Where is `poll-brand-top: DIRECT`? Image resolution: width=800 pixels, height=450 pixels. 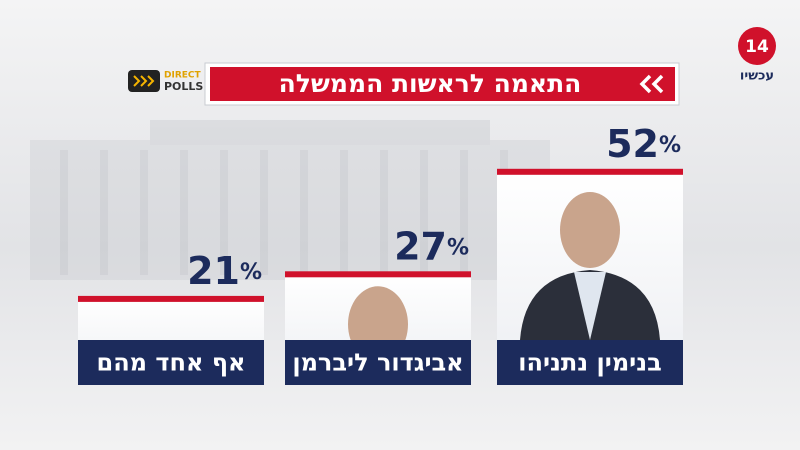 poll-brand-top: DIRECT is located at coordinates (183, 76).